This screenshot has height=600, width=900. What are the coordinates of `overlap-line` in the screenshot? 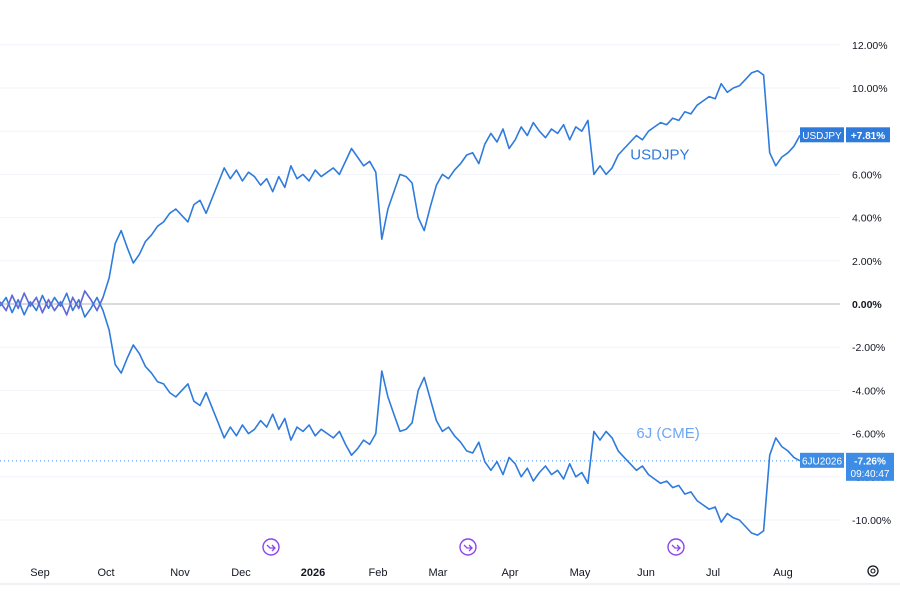 It's located at (52, 303).